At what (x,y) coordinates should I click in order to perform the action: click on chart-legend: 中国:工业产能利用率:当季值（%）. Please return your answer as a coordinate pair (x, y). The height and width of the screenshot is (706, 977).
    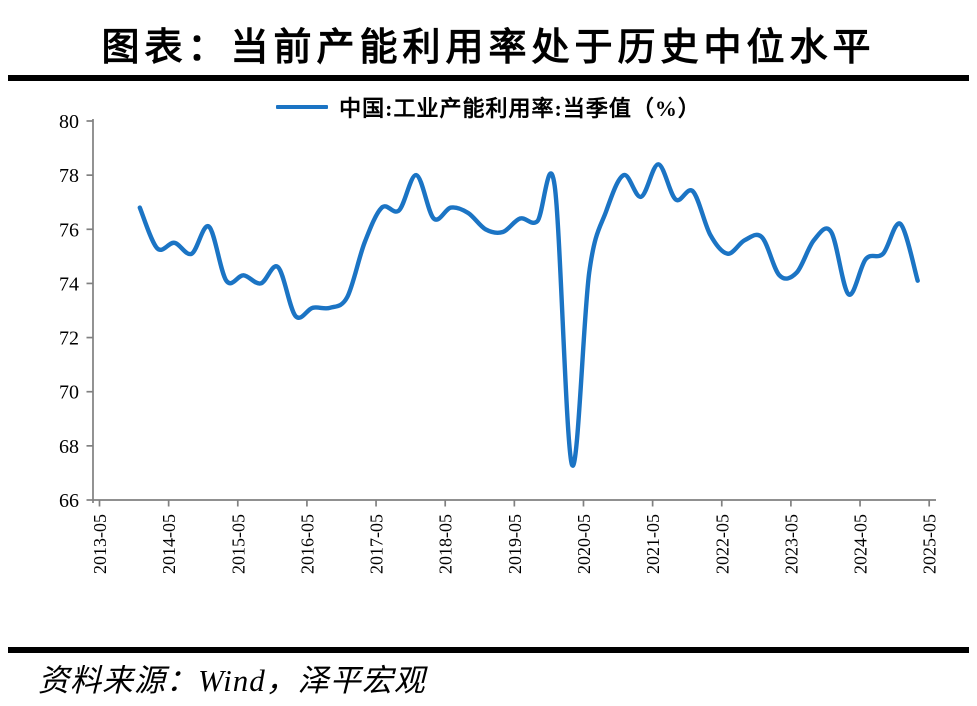
    Looking at the image, I should click on (488, 107).